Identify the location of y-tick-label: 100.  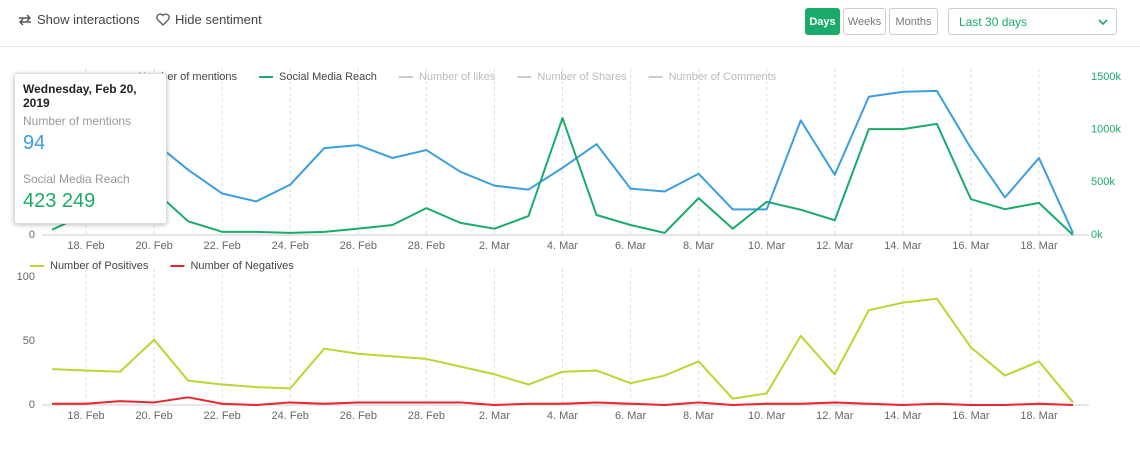
(26, 277).